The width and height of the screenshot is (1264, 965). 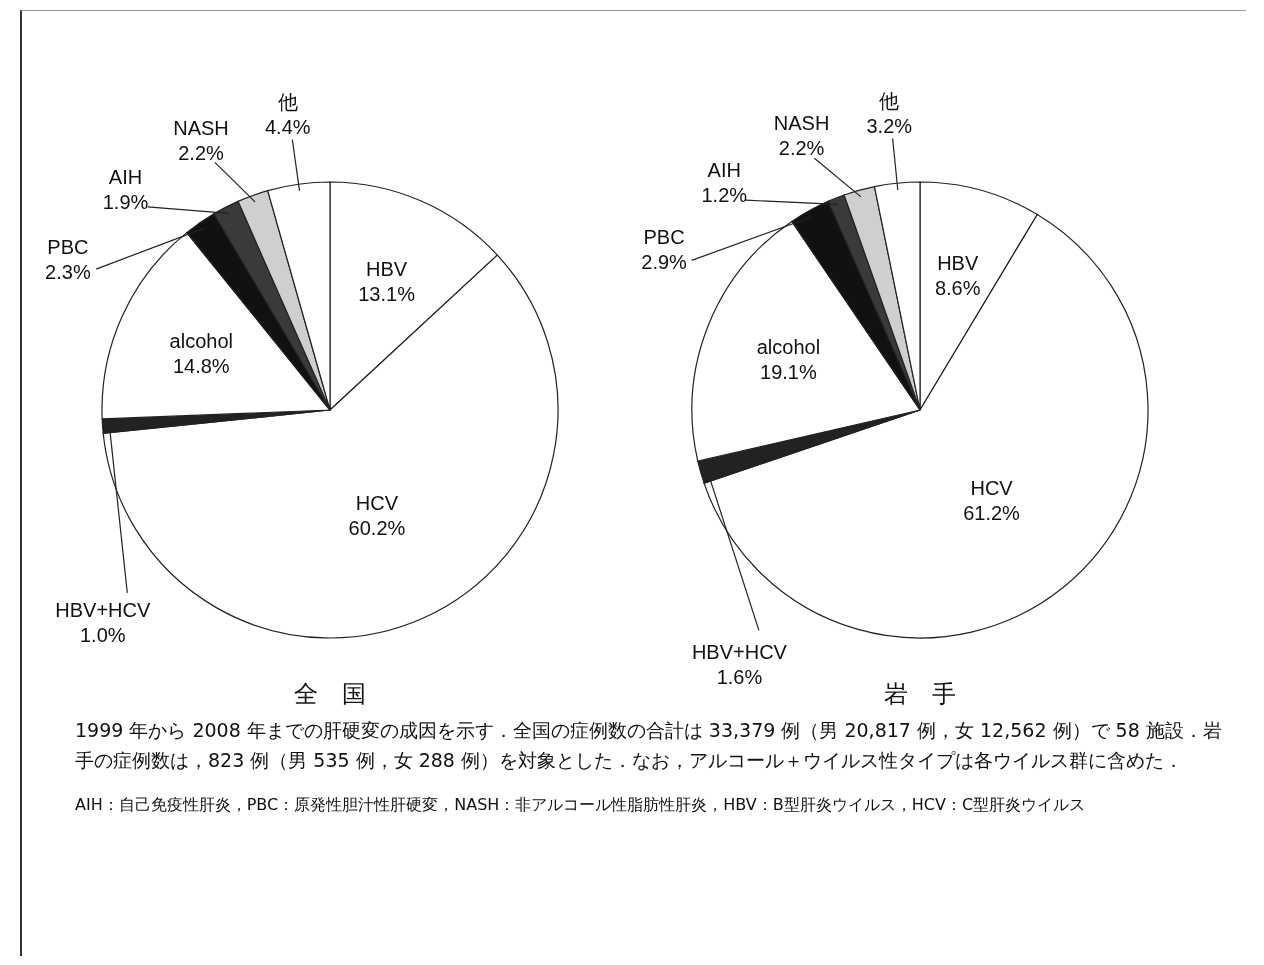 What do you see at coordinates (739, 677) in the screenshot?
I see `data-label: 1.6%` at bounding box center [739, 677].